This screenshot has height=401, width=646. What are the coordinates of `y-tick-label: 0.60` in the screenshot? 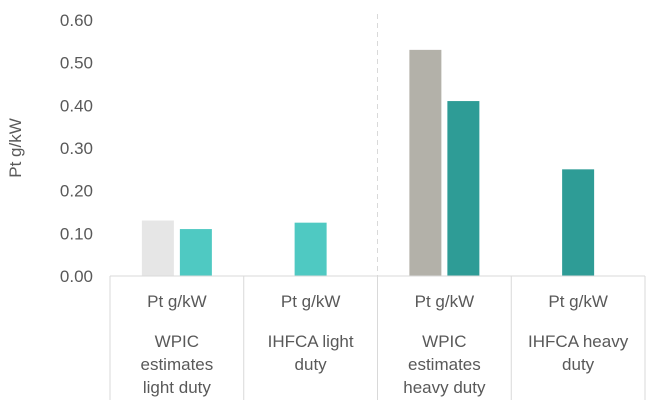 It's located at (76, 20).